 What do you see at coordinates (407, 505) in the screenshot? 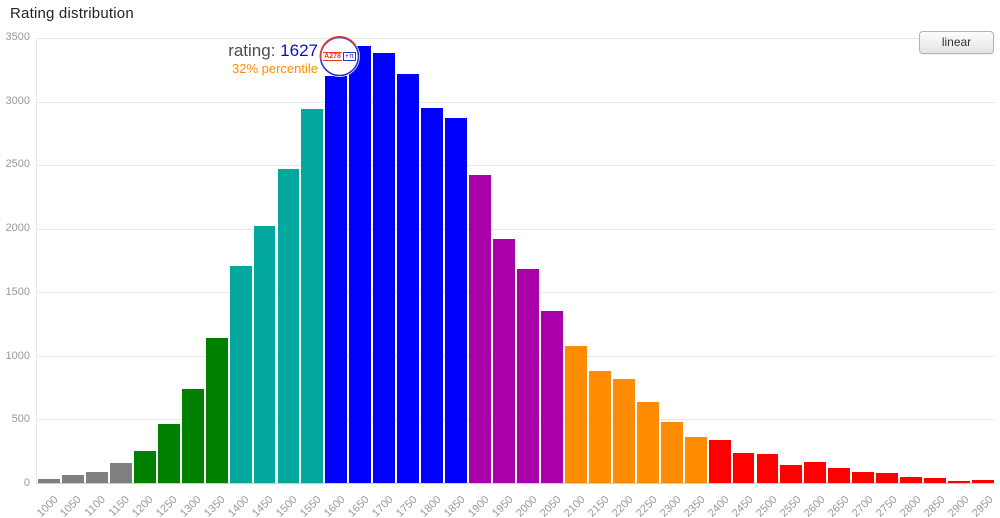
I see `x-tick-label: 1750` at bounding box center [407, 505].